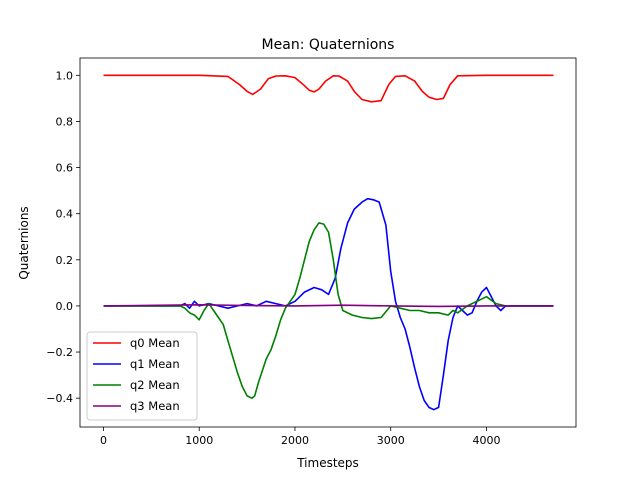 This screenshot has width=640, height=480. I want to click on legend-entry-q2: q2 Mean, so click(136, 385).